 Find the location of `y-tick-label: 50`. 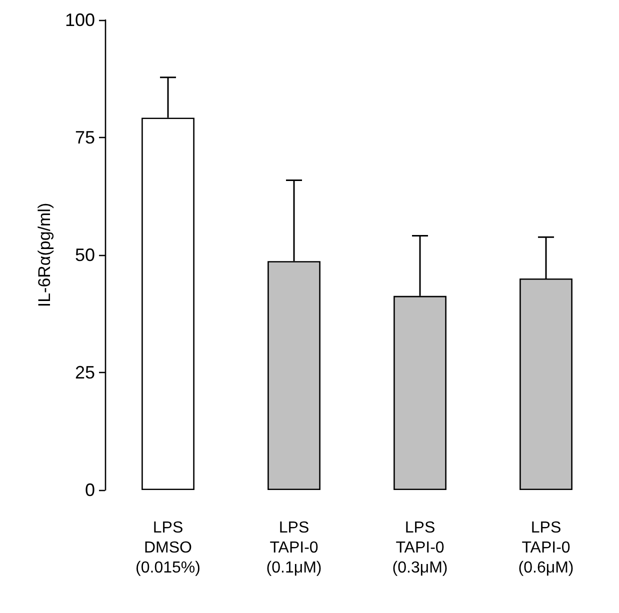

y-tick-label: 50 is located at coordinates (84, 255).